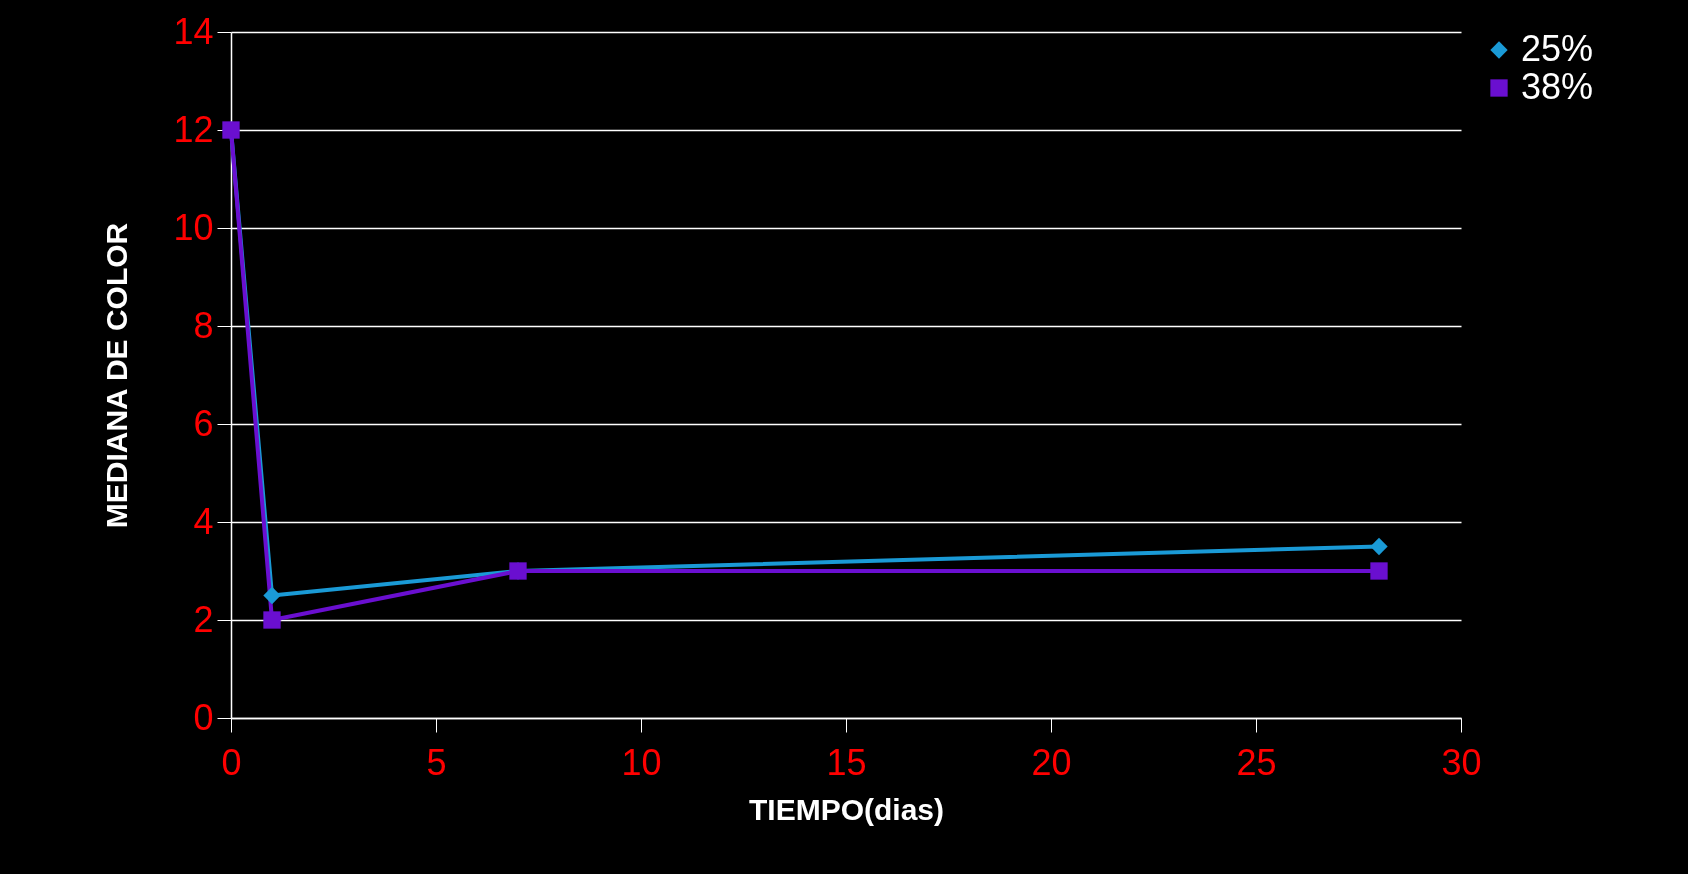  What do you see at coordinates (203, 521) in the screenshot?
I see `y-tick-label: 4` at bounding box center [203, 521].